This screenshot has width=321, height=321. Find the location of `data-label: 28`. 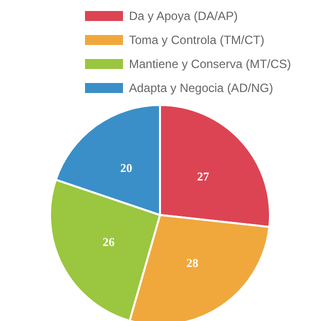

data-label: 28 is located at coordinates (192, 263).